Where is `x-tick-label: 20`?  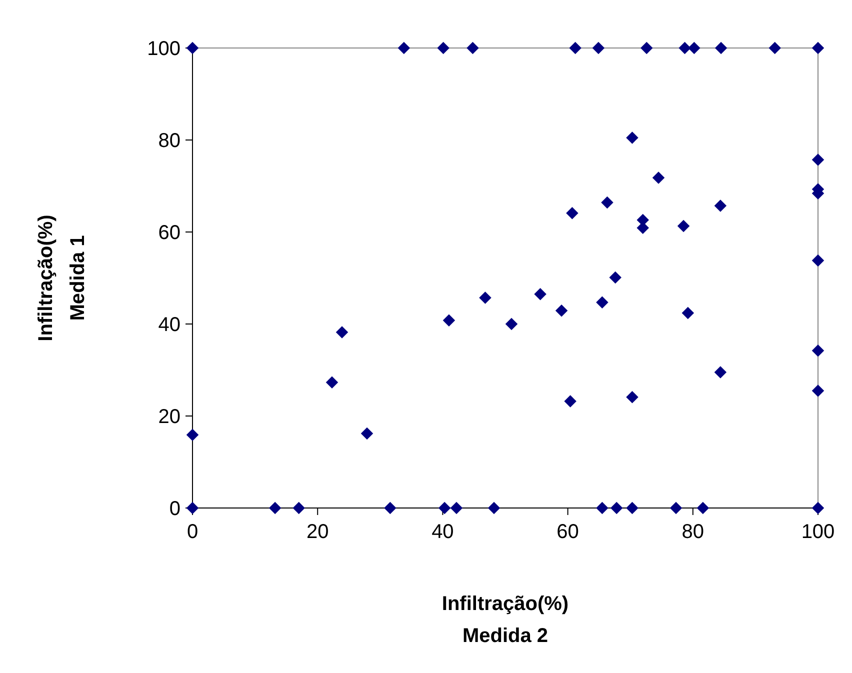
x-tick-label: 20 is located at coordinates (317, 532).